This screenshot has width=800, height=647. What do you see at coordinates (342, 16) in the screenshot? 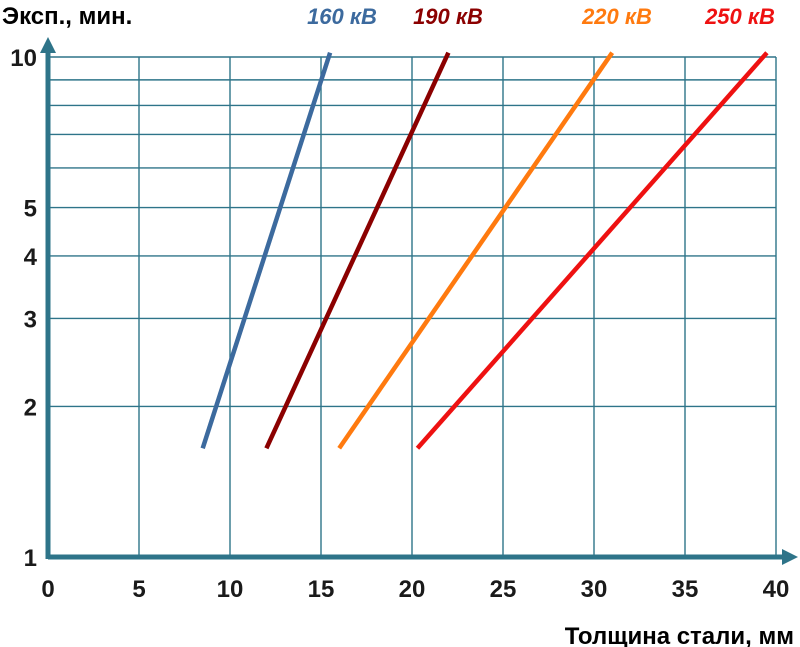
I see `legend-label: 160 кВ` at bounding box center [342, 16].